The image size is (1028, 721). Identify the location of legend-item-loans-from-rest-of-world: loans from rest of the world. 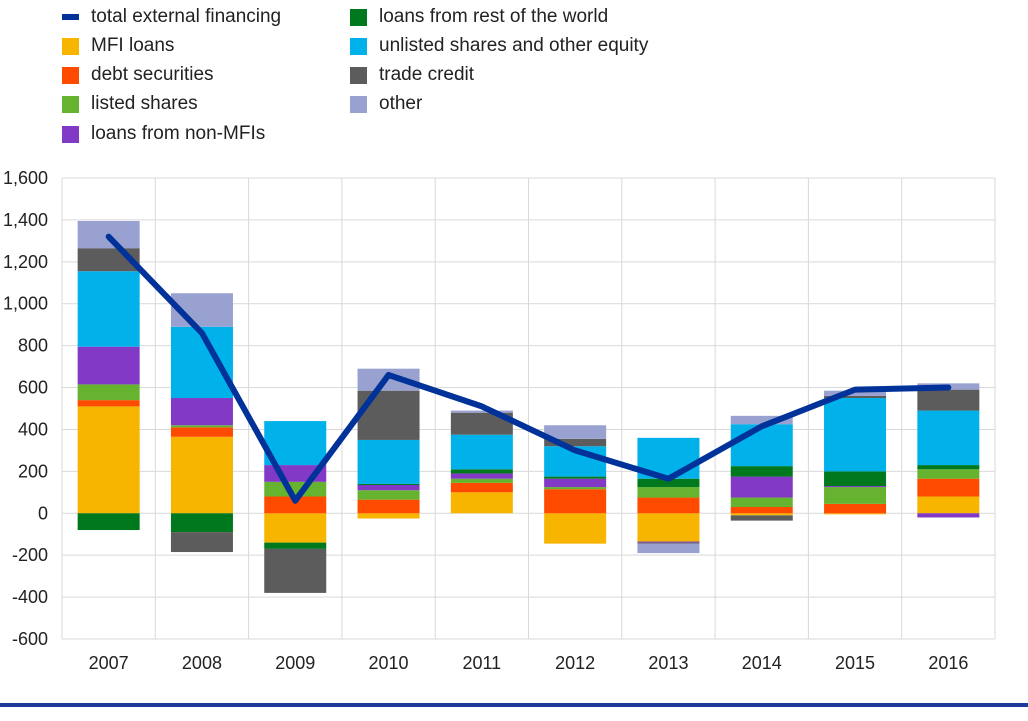
(479, 17).